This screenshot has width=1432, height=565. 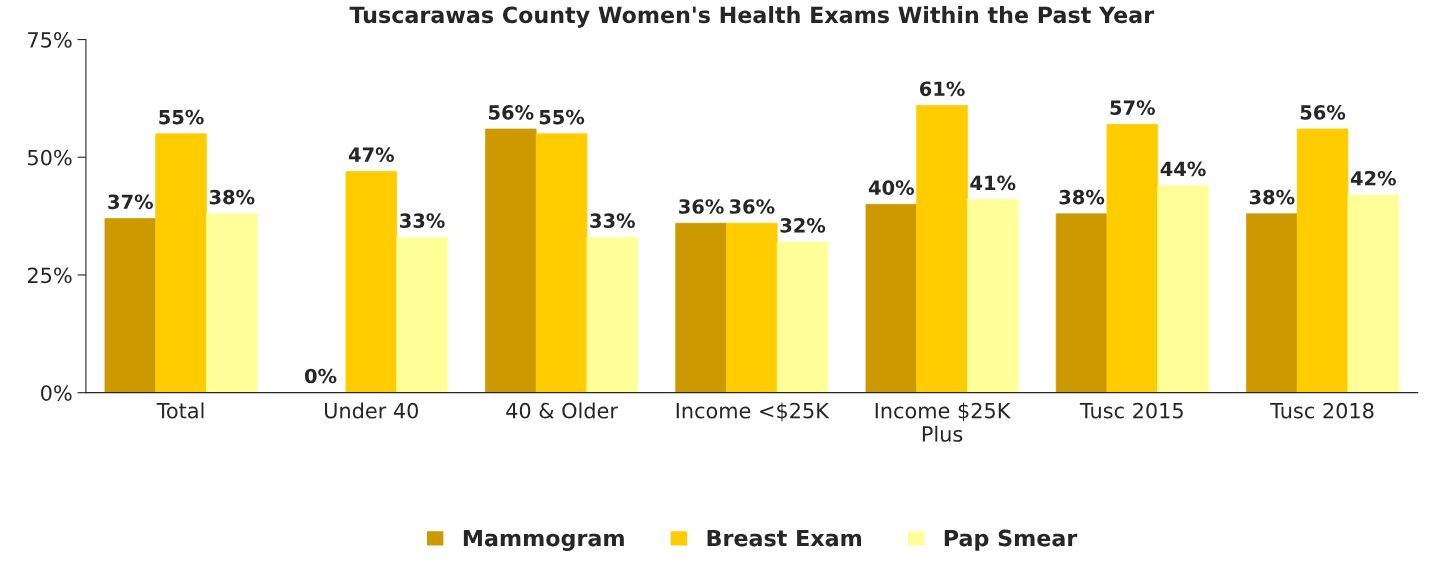 What do you see at coordinates (942, 89) in the screenshot?
I see `data-label: 61%` at bounding box center [942, 89].